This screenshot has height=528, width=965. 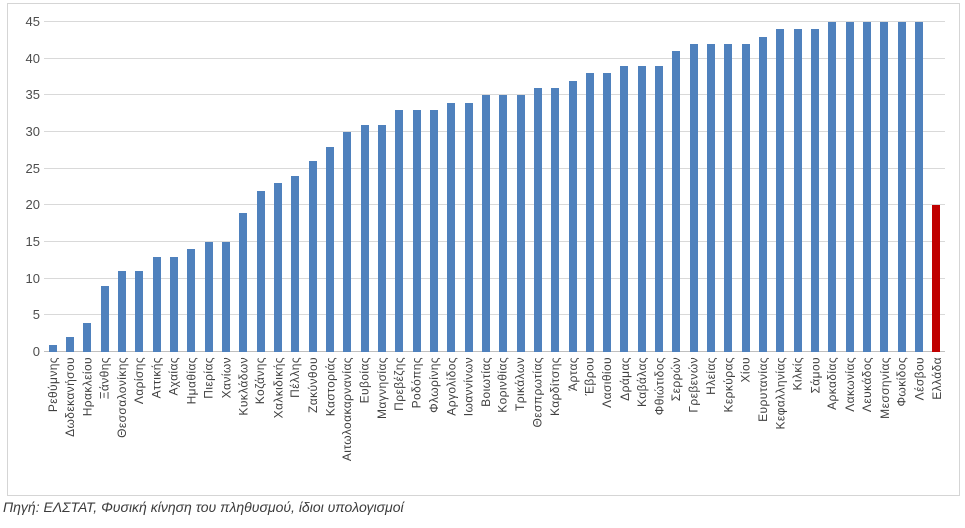 I want to click on x-category-label: Αργολίδος, so click(x=451, y=386).